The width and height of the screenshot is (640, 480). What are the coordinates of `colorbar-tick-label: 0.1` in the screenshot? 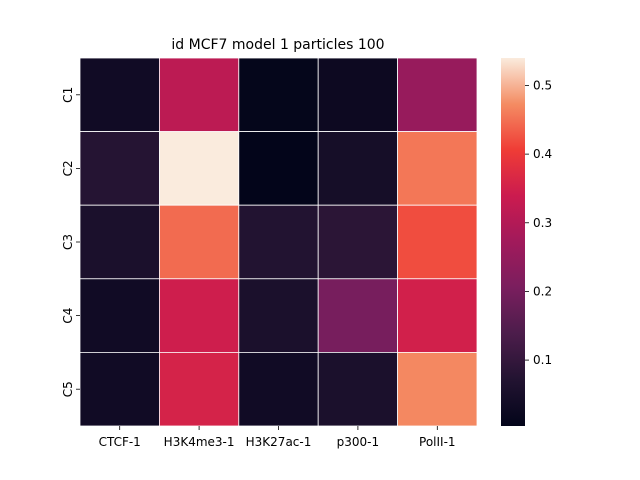 It's located at (542, 360).